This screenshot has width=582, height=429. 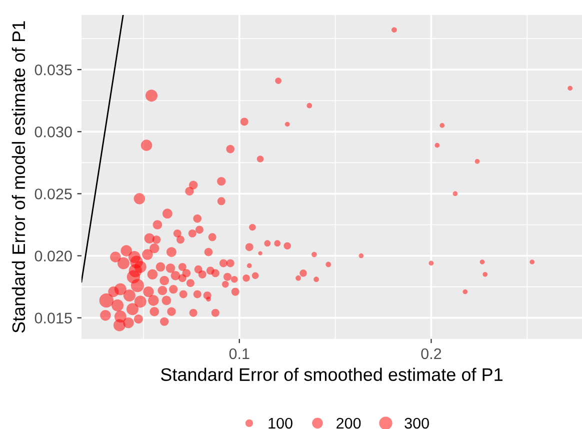 I want to click on x-tick-label: 0.1, so click(x=239, y=354).